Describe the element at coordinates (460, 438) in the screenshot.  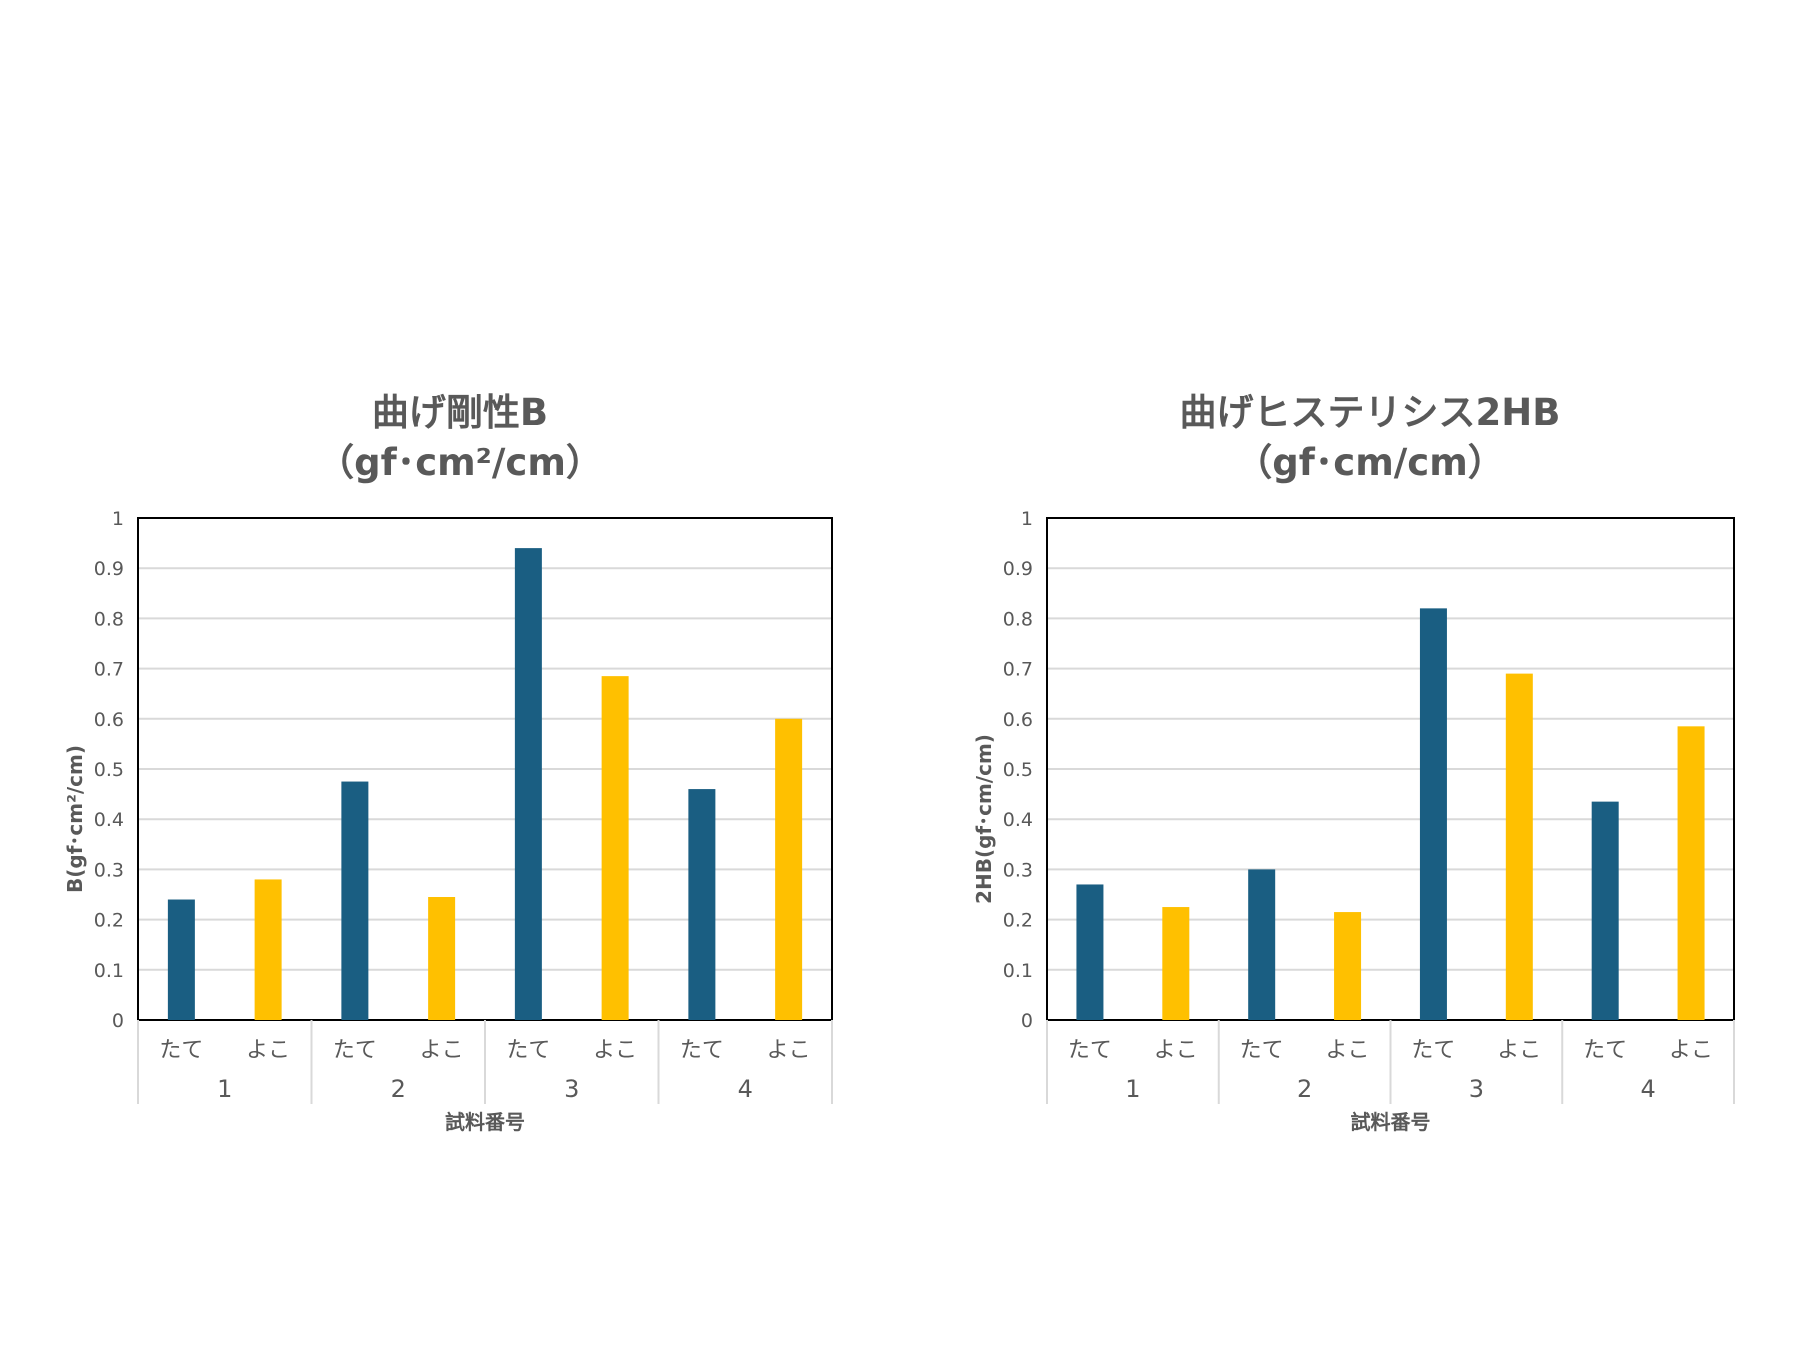
I see `chart-title: 曲げ剛性B （gf･cm²/cm）` at that location.